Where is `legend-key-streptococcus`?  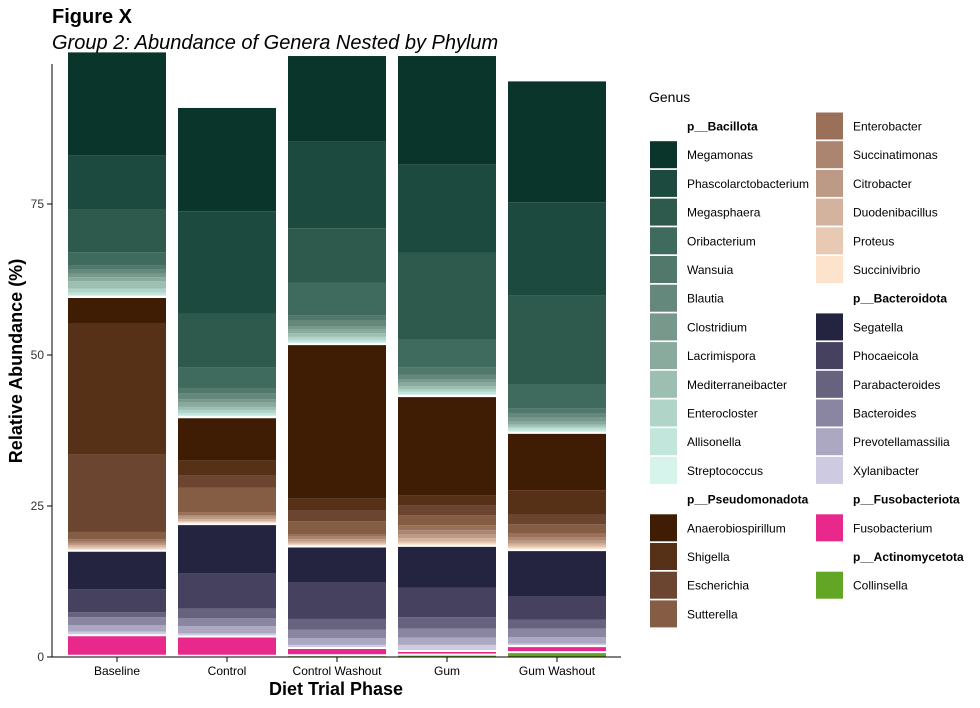 legend-key-streptococcus is located at coordinates (663, 470).